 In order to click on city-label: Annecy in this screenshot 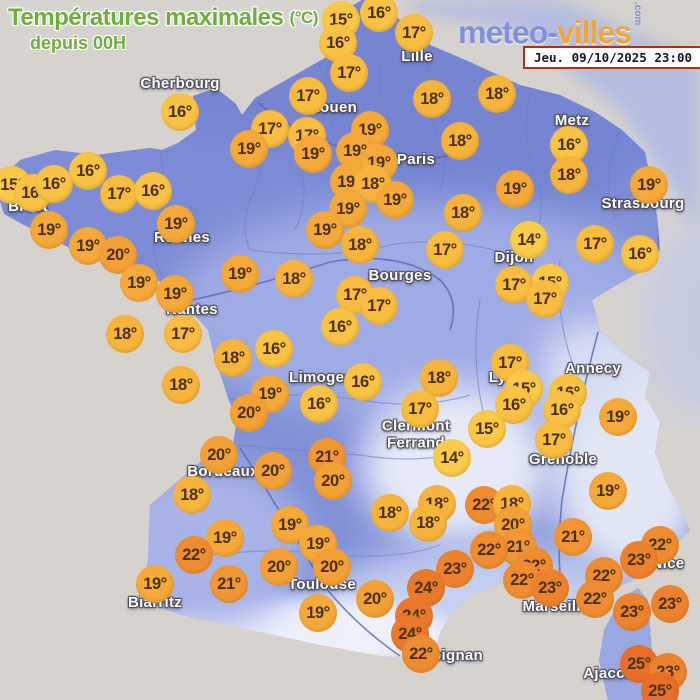, I will do `click(593, 368)`.